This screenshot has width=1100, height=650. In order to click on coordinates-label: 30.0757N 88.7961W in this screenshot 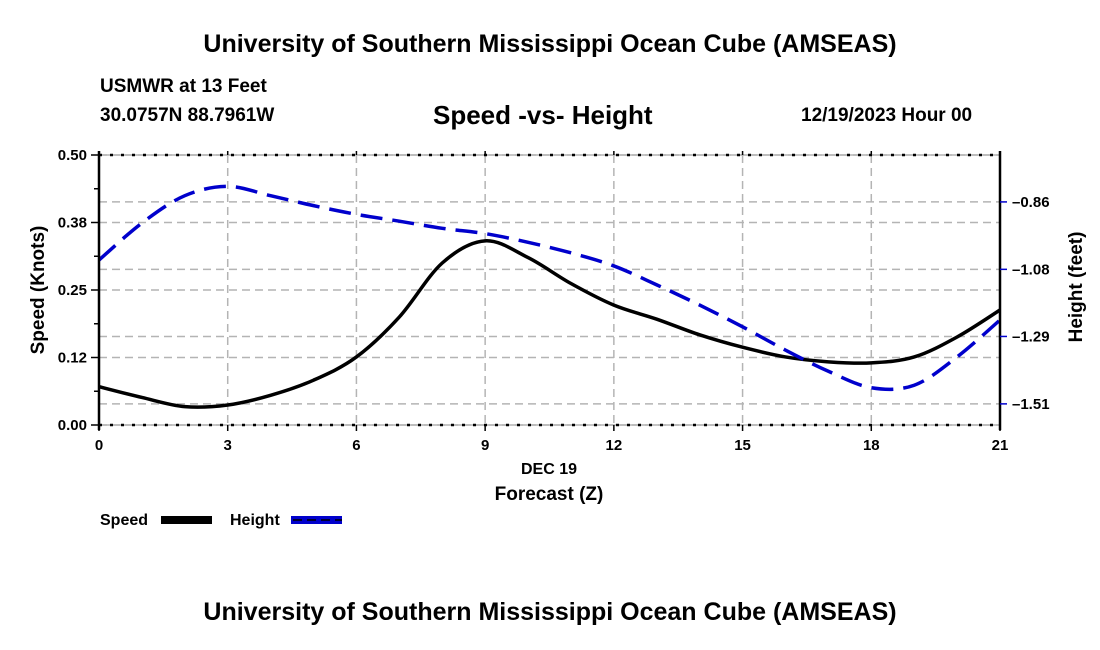, I will do `click(187, 115)`.